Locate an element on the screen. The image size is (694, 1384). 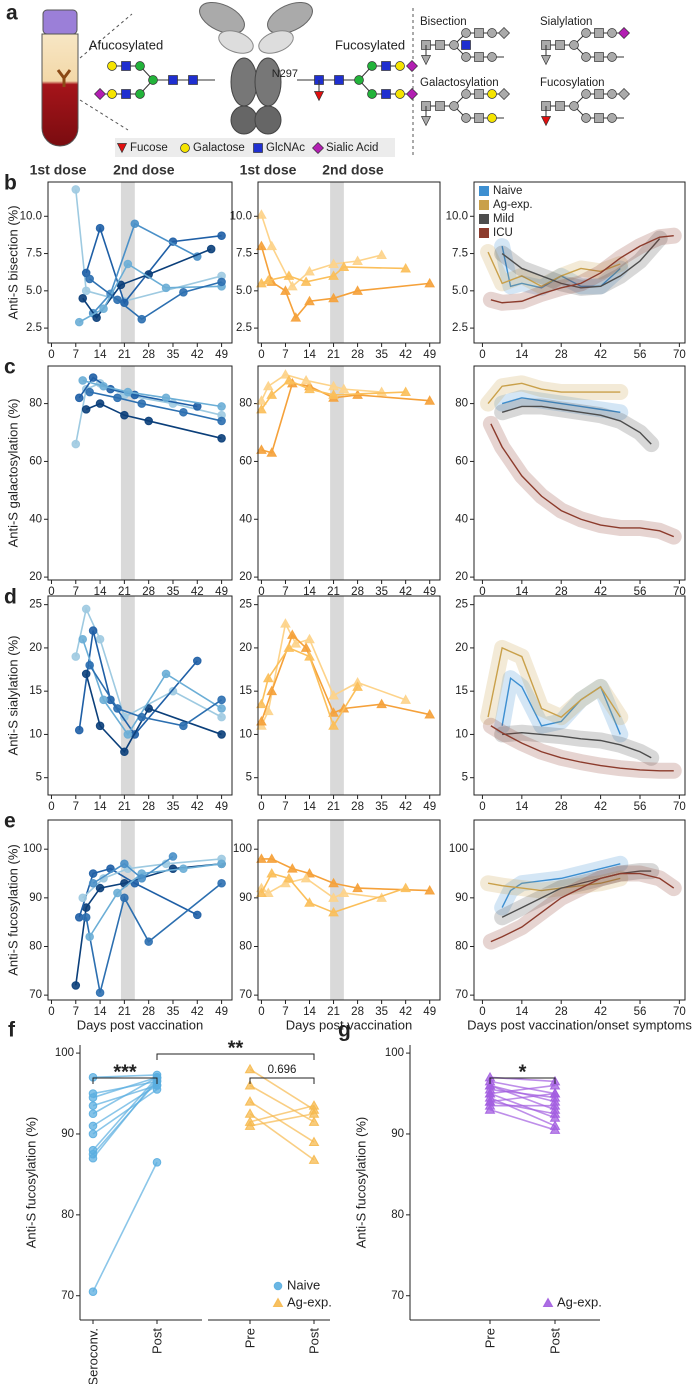
feature-label: Galactosylation is located at coordinates (459, 83).